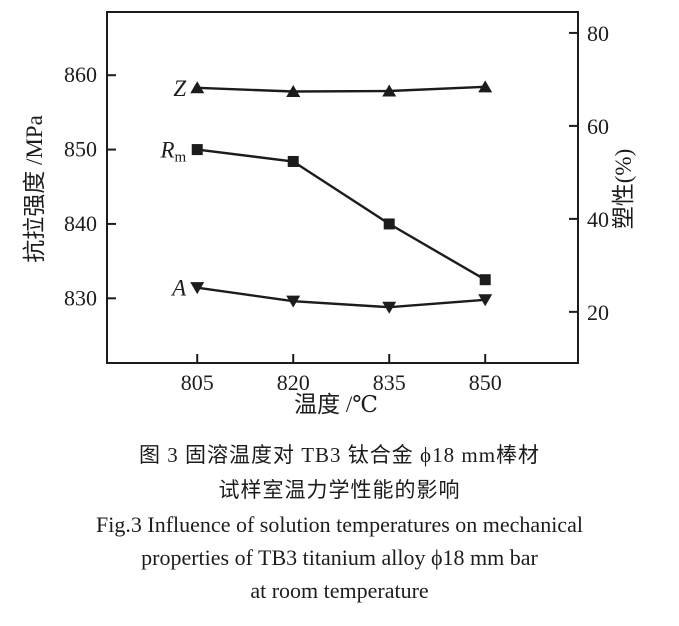  I want to click on y-axis-right-tick-label: 60, so click(598, 126).